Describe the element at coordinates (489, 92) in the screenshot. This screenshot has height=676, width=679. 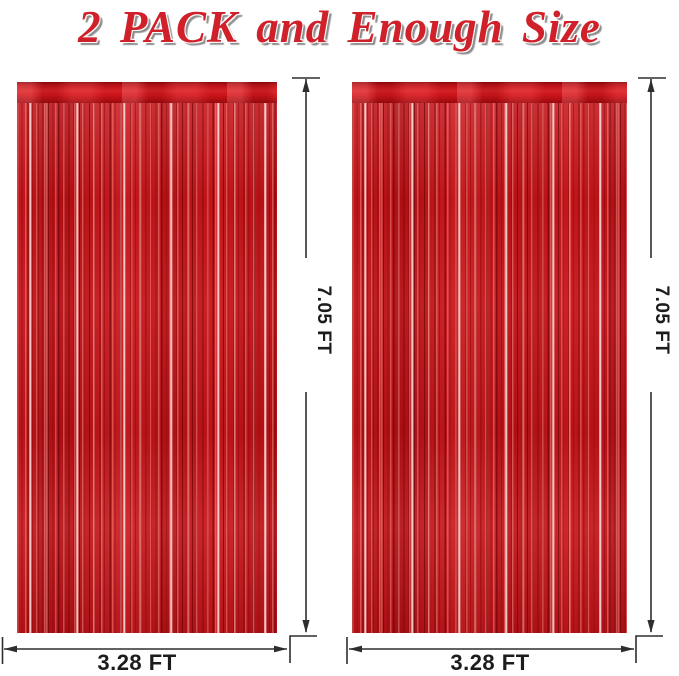
I see `curtain-rod-pocket-right` at that location.